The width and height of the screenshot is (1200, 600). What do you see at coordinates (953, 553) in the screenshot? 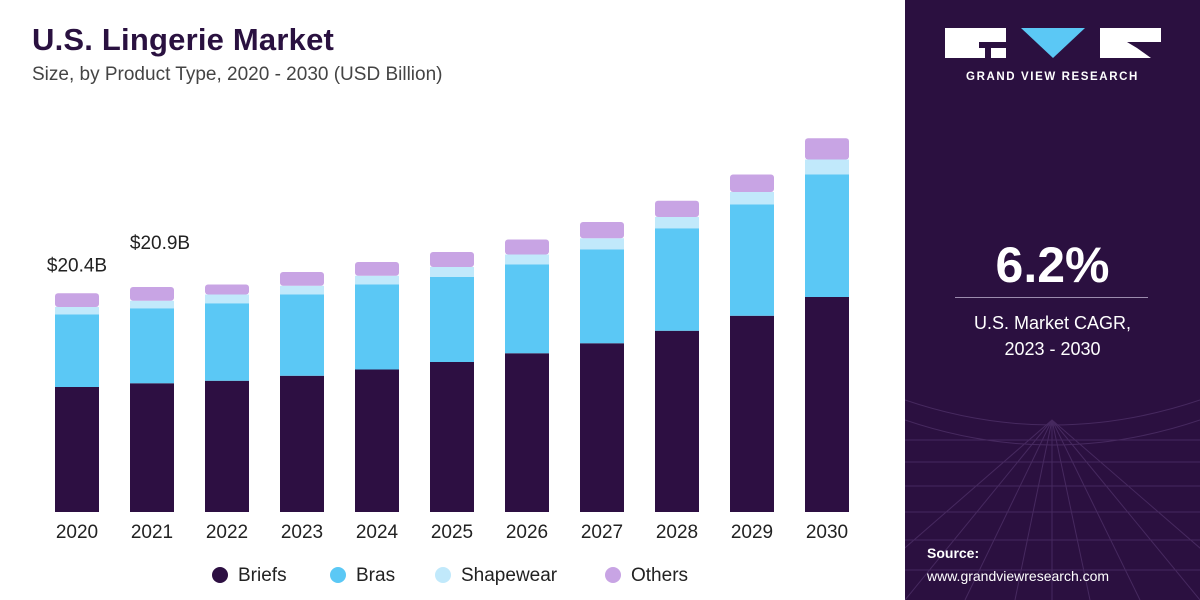
I see `source-label: Source:` at bounding box center [953, 553].